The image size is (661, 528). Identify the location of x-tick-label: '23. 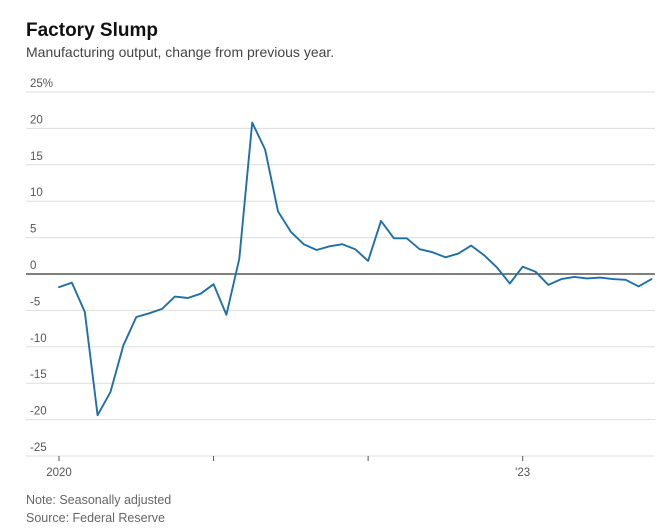
(522, 473).